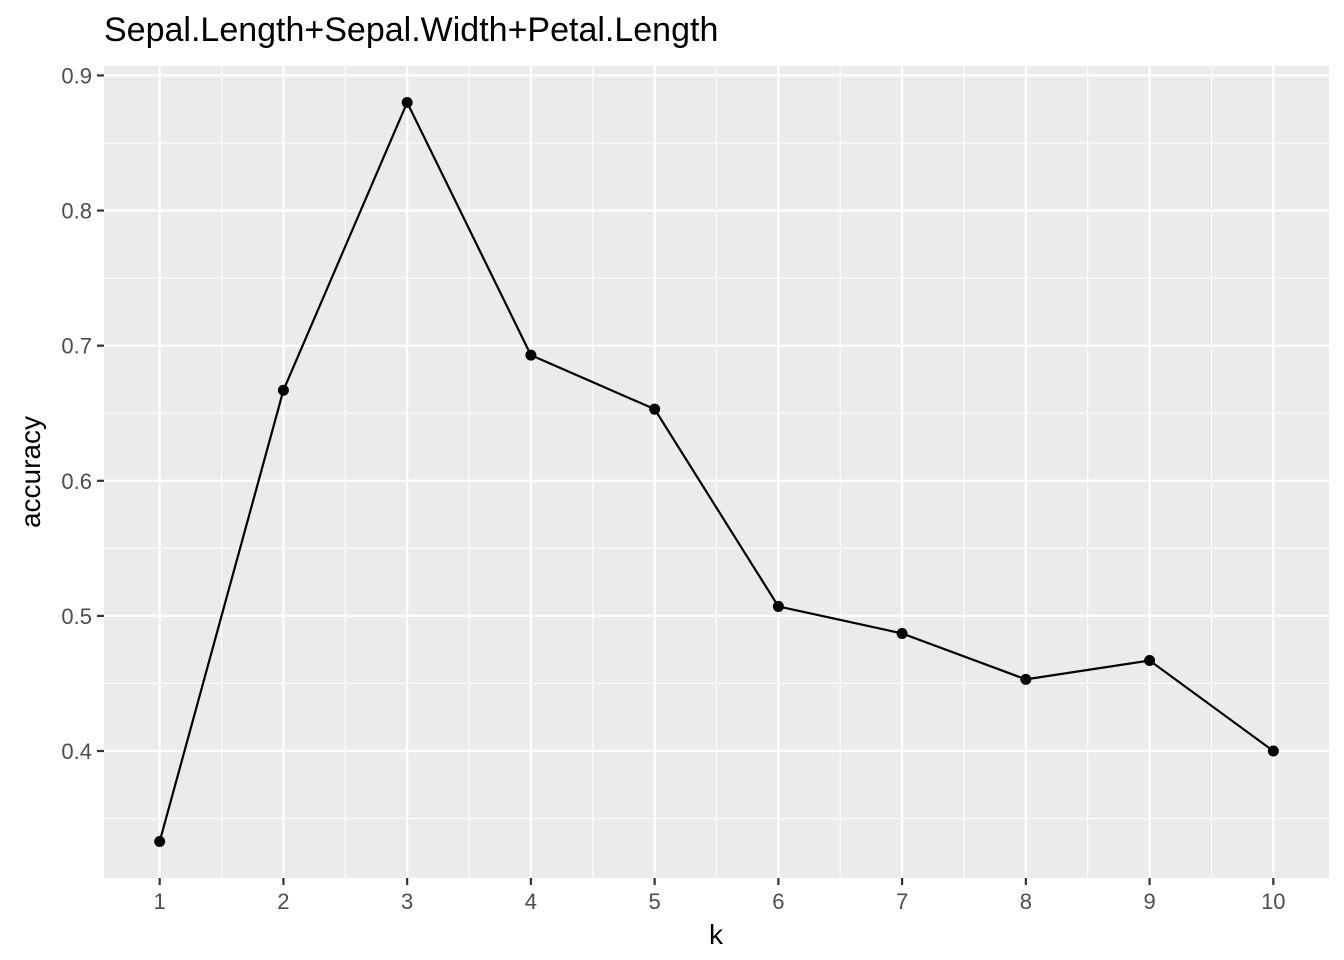 Image resolution: width=1344 pixels, height=960 pixels. What do you see at coordinates (82, 413) in the screenshot?
I see `y-axis: 0.4 0.5 0.6 0.7 0.8 0.9` at bounding box center [82, 413].